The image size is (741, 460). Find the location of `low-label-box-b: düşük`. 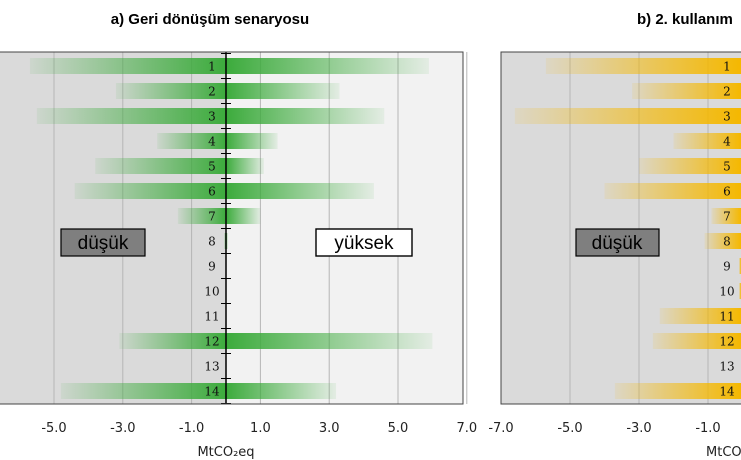

low-label-box-b: düşük is located at coordinates (617, 242).